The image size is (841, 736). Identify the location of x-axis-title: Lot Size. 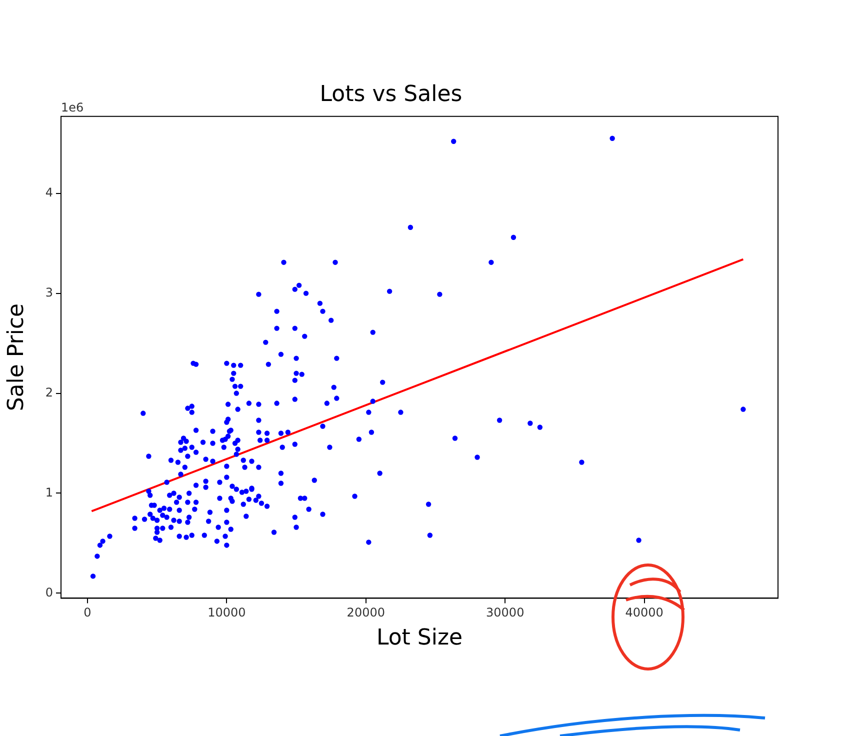
(419, 638).